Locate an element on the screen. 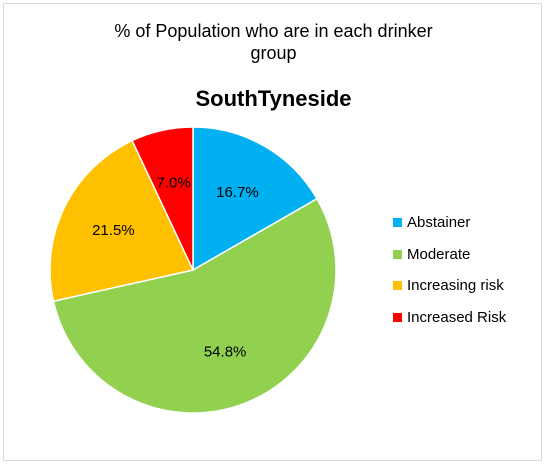 Image resolution: width=547 pixels, height=466 pixels. legend-item-abstainer: Abstainer is located at coordinates (468, 222).